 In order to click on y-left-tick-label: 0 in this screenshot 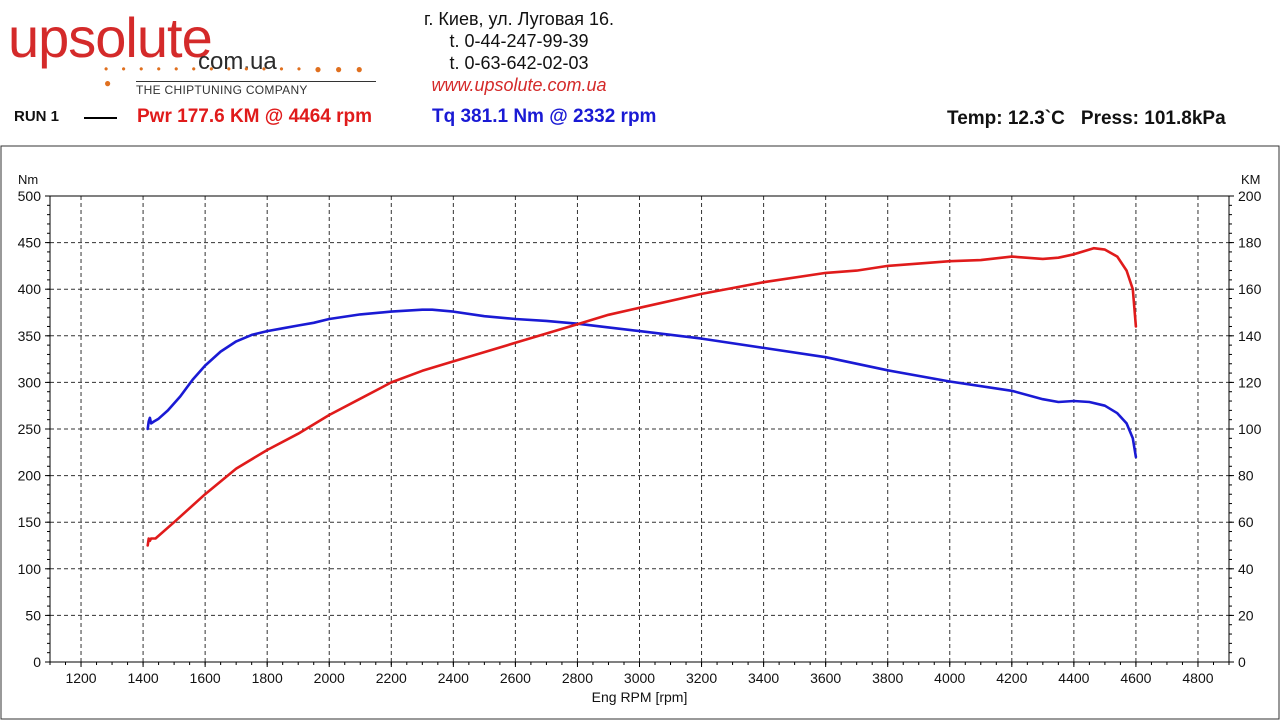, I will do `click(37, 662)`.